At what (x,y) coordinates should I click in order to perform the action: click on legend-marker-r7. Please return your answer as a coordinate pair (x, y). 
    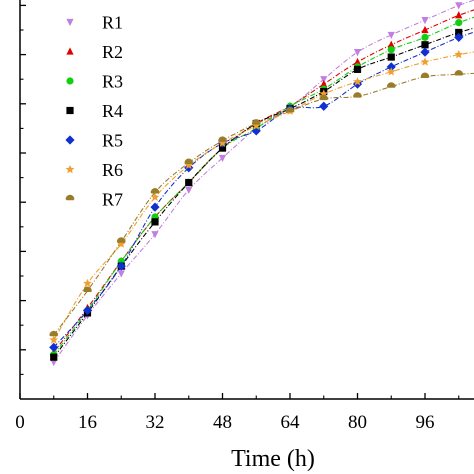
    Looking at the image, I should click on (70, 197).